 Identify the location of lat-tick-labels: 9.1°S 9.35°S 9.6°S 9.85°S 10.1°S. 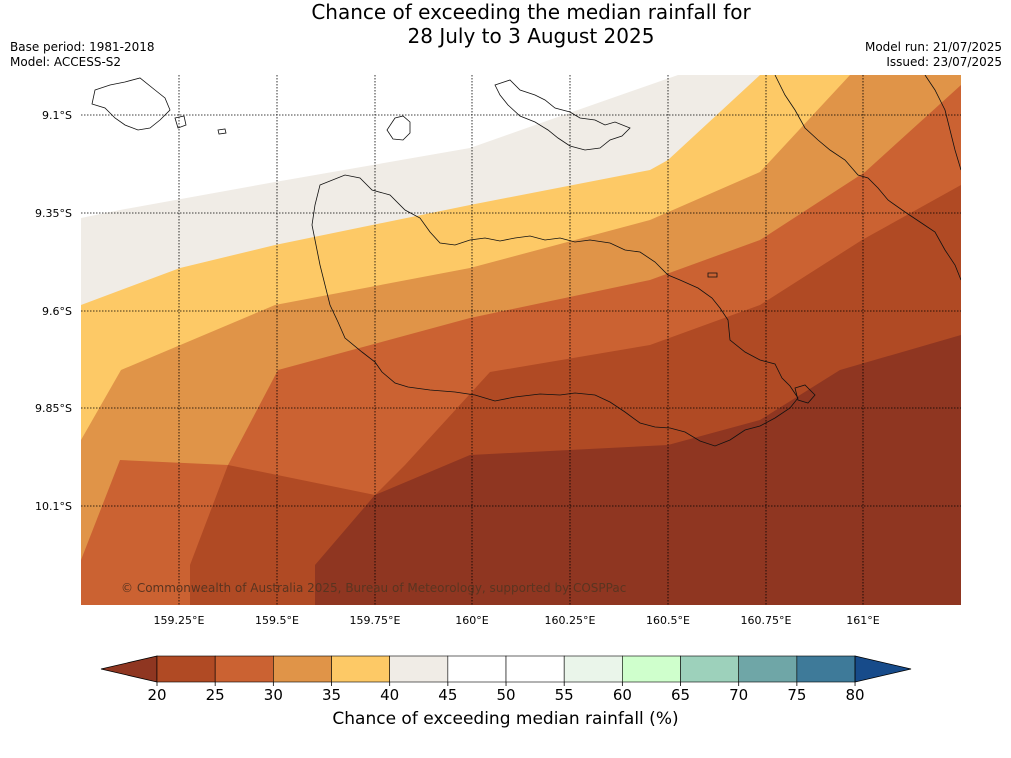
(53, 311).